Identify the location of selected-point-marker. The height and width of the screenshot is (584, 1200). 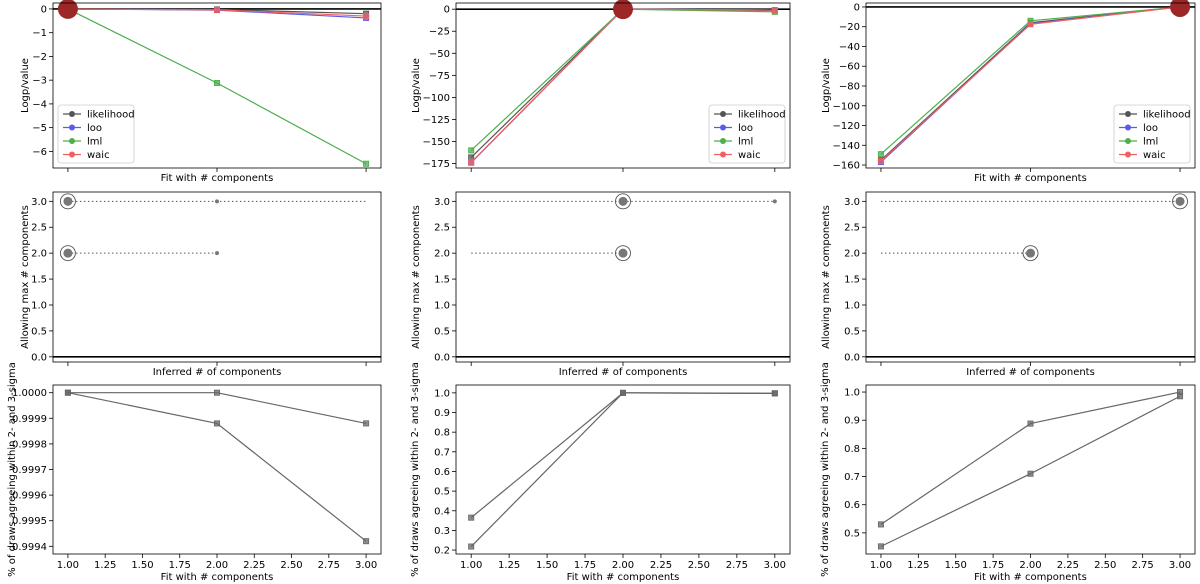
(623, 10).